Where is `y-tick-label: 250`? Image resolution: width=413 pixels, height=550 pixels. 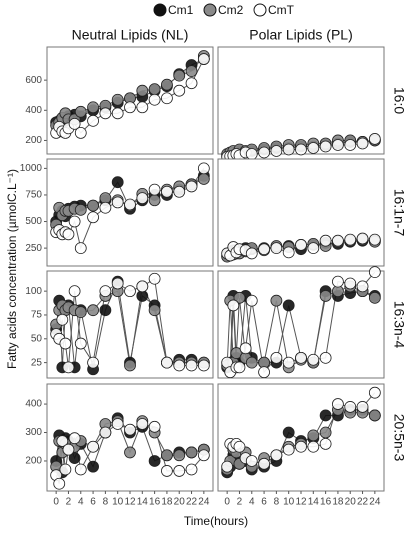 y-tick-label: 250 is located at coordinates (33, 248).